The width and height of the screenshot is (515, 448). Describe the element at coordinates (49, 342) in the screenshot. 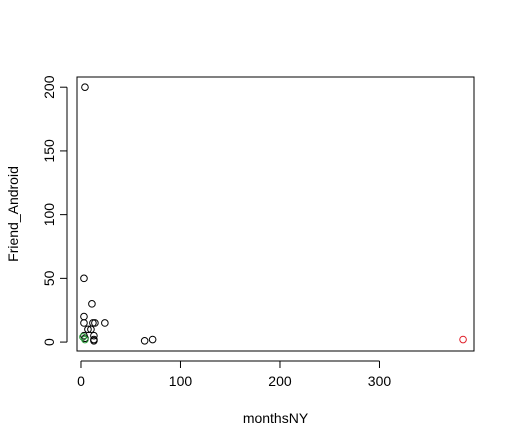

I see `y-tick-label: 0` at that location.